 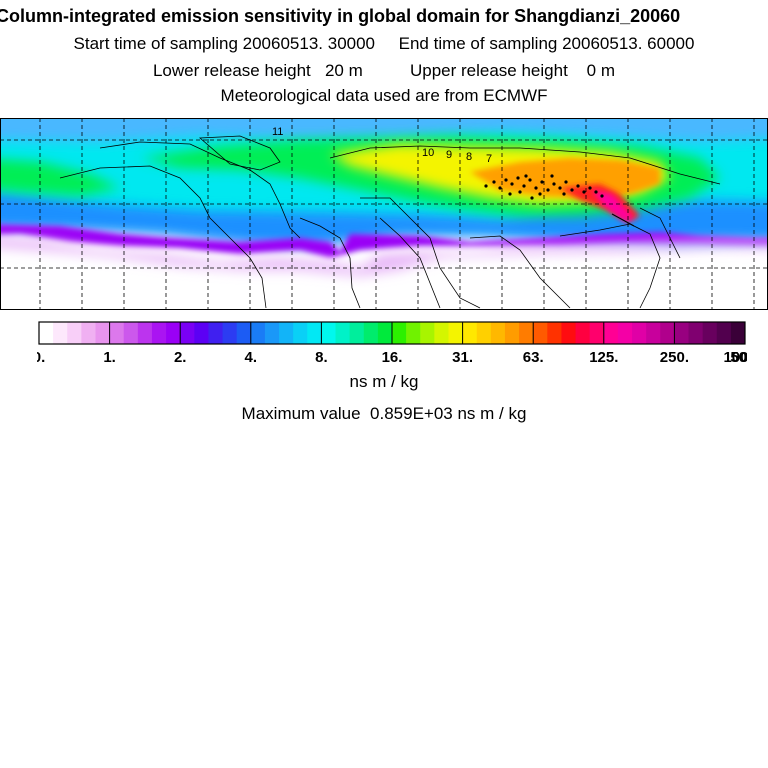 What do you see at coordinates (384, 413) in the screenshot?
I see `maximum-value: Maximum value 0.859E+03 ns m / kg` at bounding box center [384, 413].